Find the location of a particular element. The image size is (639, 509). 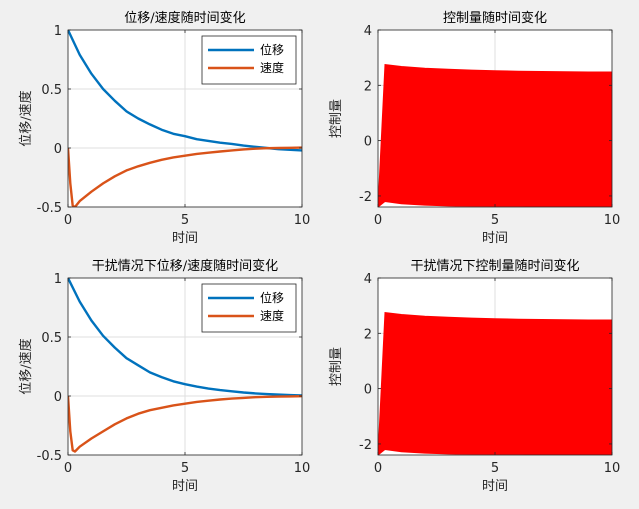

chart-title: 干扰情况下控制量随时间变化 is located at coordinates (494, 266).